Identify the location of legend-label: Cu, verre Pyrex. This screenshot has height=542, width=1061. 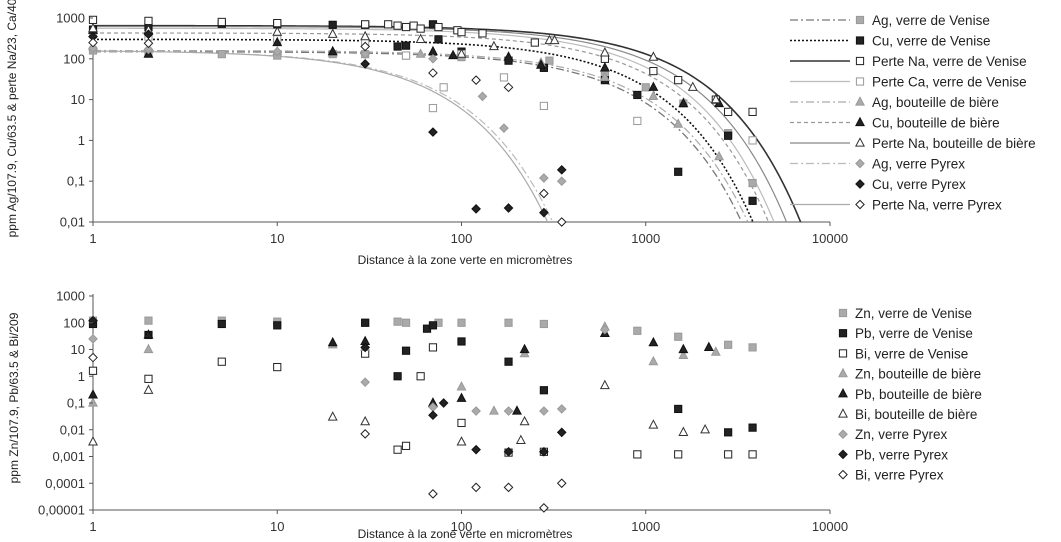
(919, 184).